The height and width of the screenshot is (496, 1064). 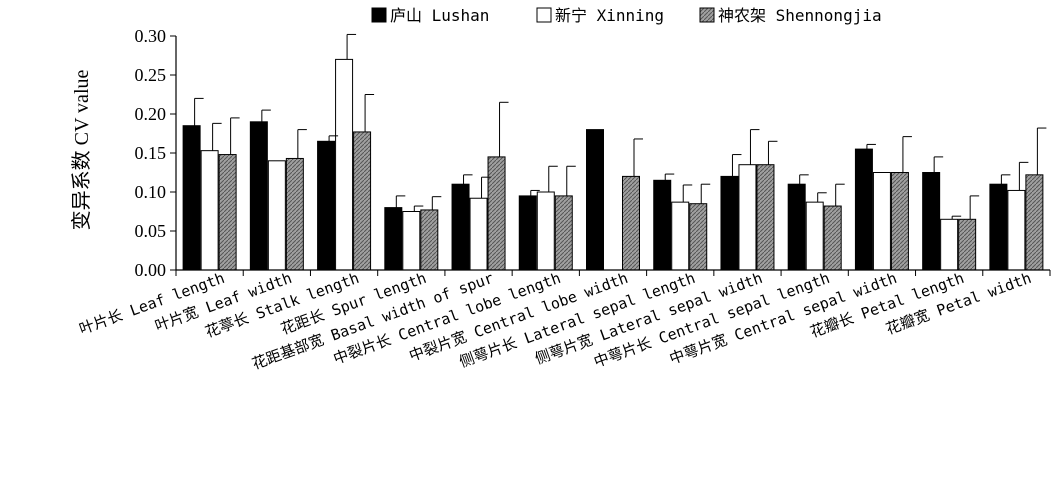 I want to click on y-tick-label: 0.25, so click(x=151, y=75).